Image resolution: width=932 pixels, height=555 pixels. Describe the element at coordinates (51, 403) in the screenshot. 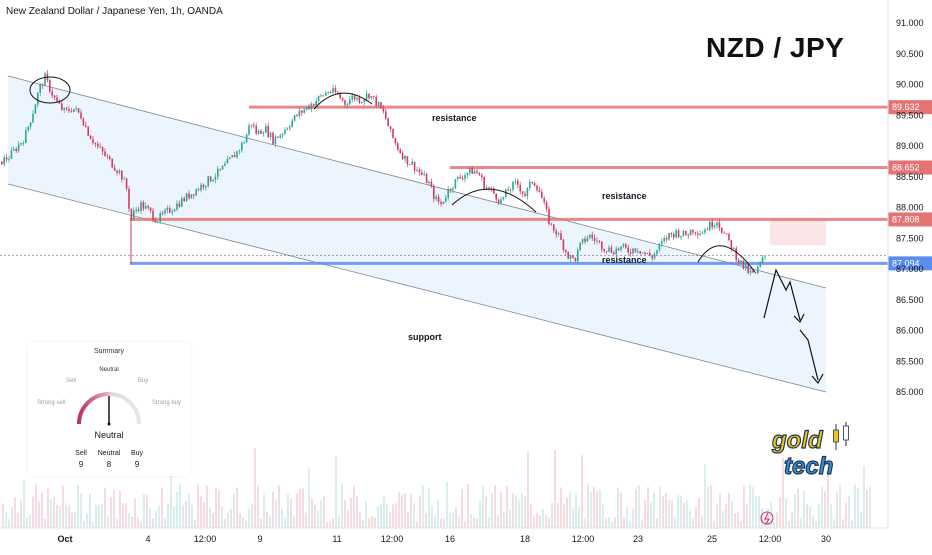

I see `gauge-strong-sell-label: Strong sell` at that location.